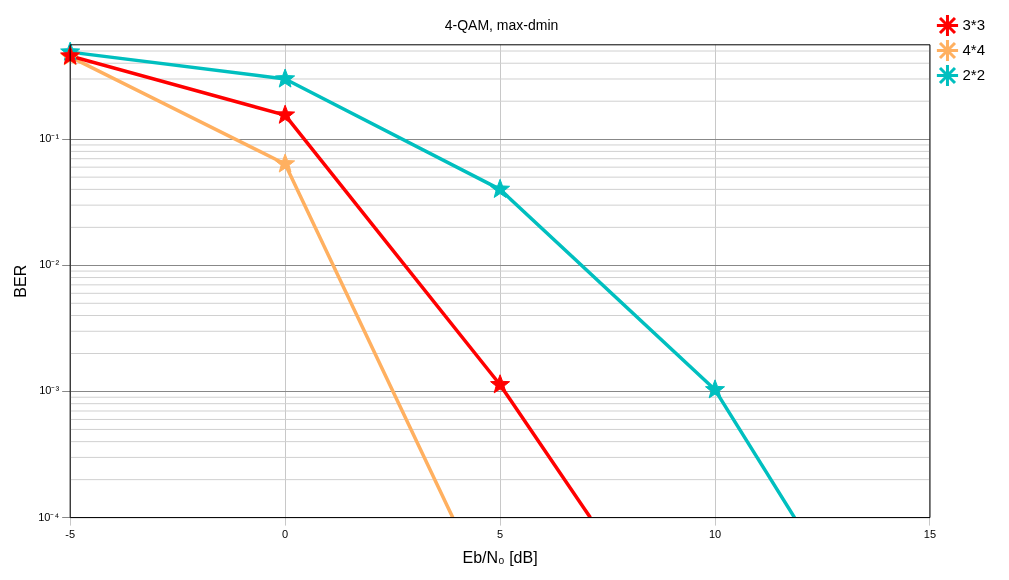 The width and height of the screenshot is (1009, 580). What do you see at coordinates (974, 74) in the screenshot?
I see `legend-label: 2*2` at bounding box center [974, 74].